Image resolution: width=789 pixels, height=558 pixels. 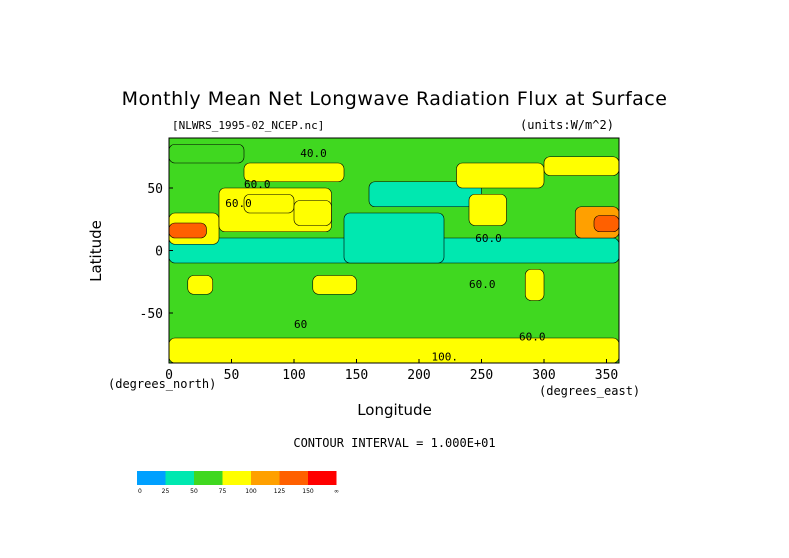 I want to click on colorbar-tick-label: 50, so click(x=194, y=491).